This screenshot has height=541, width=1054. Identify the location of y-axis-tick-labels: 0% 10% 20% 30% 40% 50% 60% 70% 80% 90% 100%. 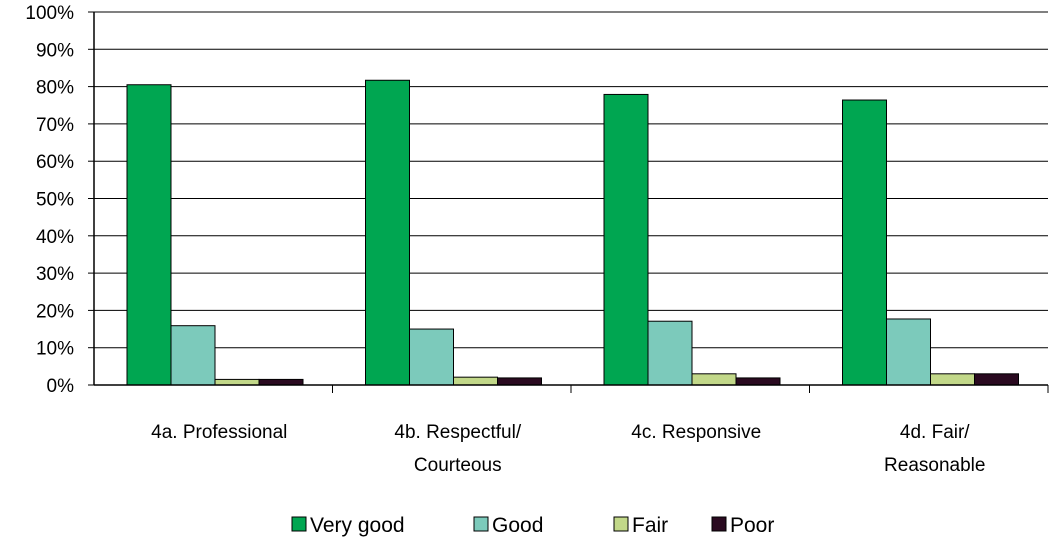
(49, 200).